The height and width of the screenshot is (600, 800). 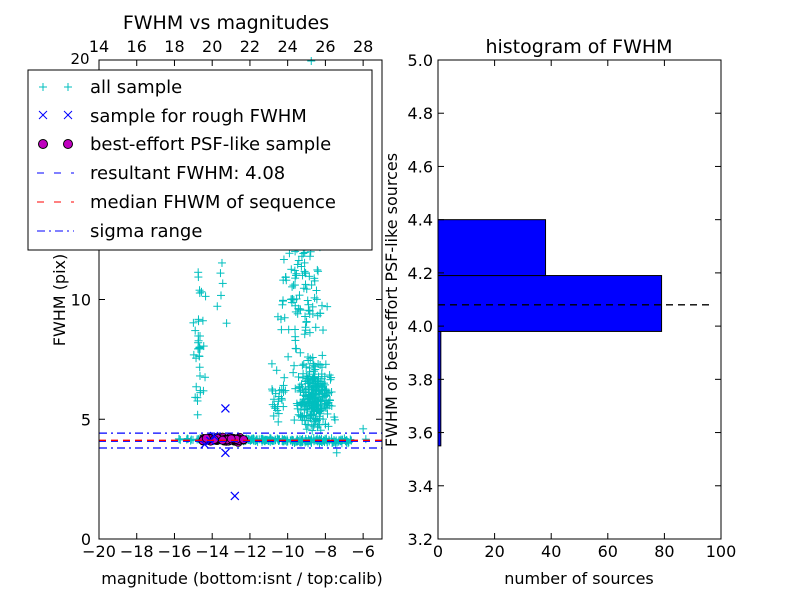 What do you see at coordinates (420, 60) in the screenshot?
I see `y-tick-label: 5.0` at bounding box center [420, 60].